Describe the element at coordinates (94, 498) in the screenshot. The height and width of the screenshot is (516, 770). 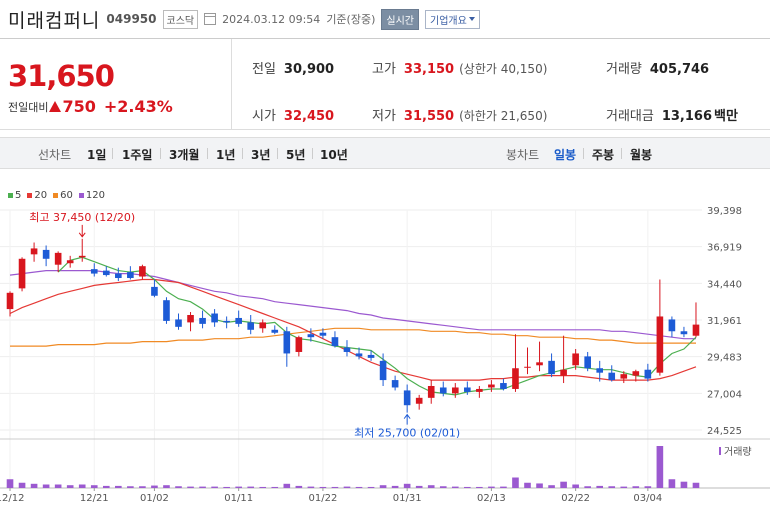
I see `x-tick-label: 12/21` at that location.